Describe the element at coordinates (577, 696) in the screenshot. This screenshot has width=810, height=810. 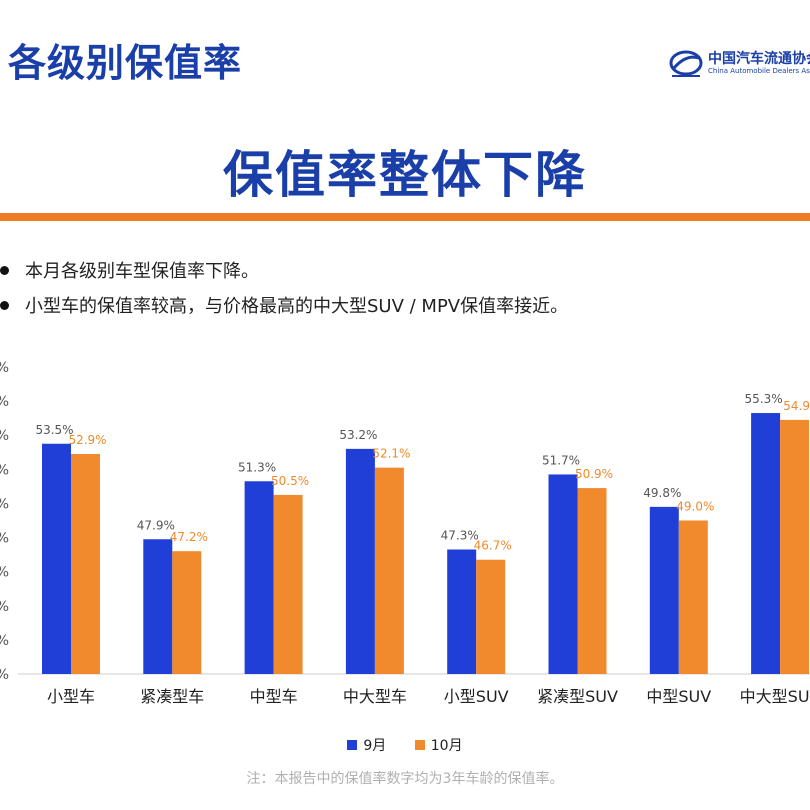
I see `category-label: 紧凑型SUV` at that location.